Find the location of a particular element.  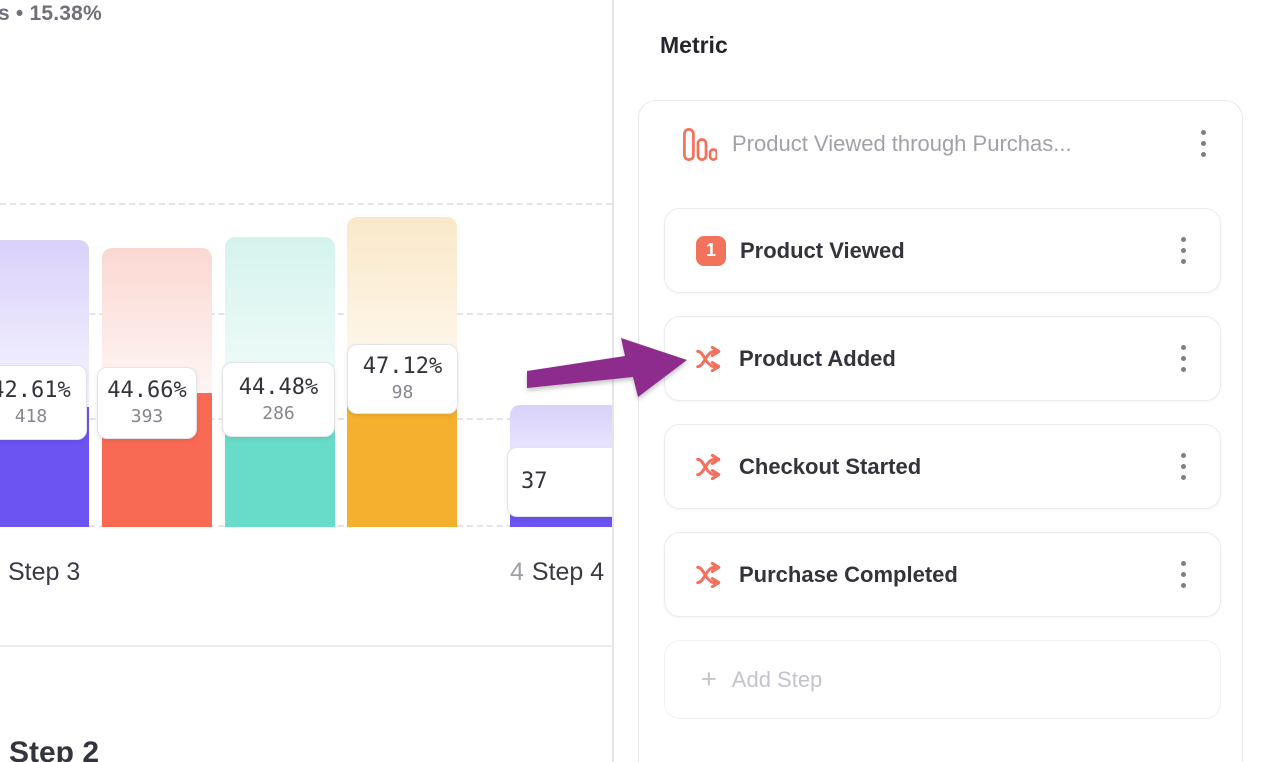

funnel-bars-icon is located at coordinates (700, 144).